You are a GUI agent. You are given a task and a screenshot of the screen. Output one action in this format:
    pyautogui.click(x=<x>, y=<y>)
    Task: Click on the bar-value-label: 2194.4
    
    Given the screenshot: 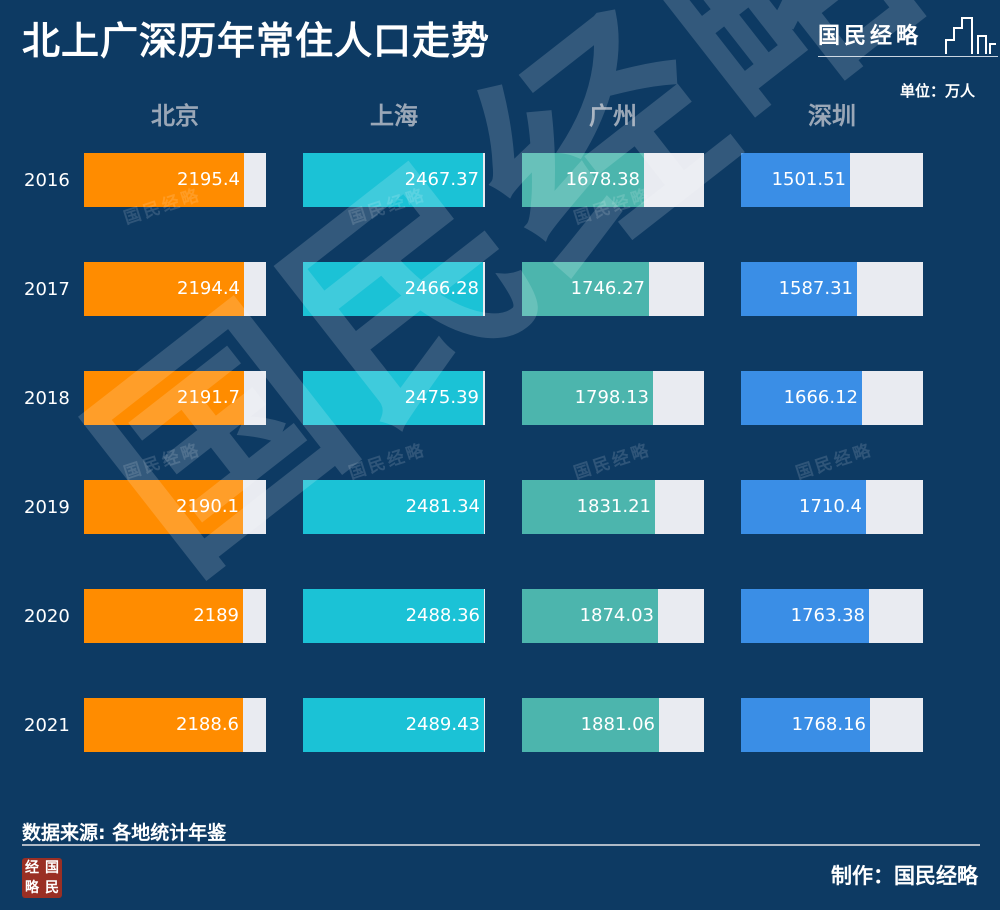 What is the action you would take?
    pyautogui.click(x=208, y=288)
    